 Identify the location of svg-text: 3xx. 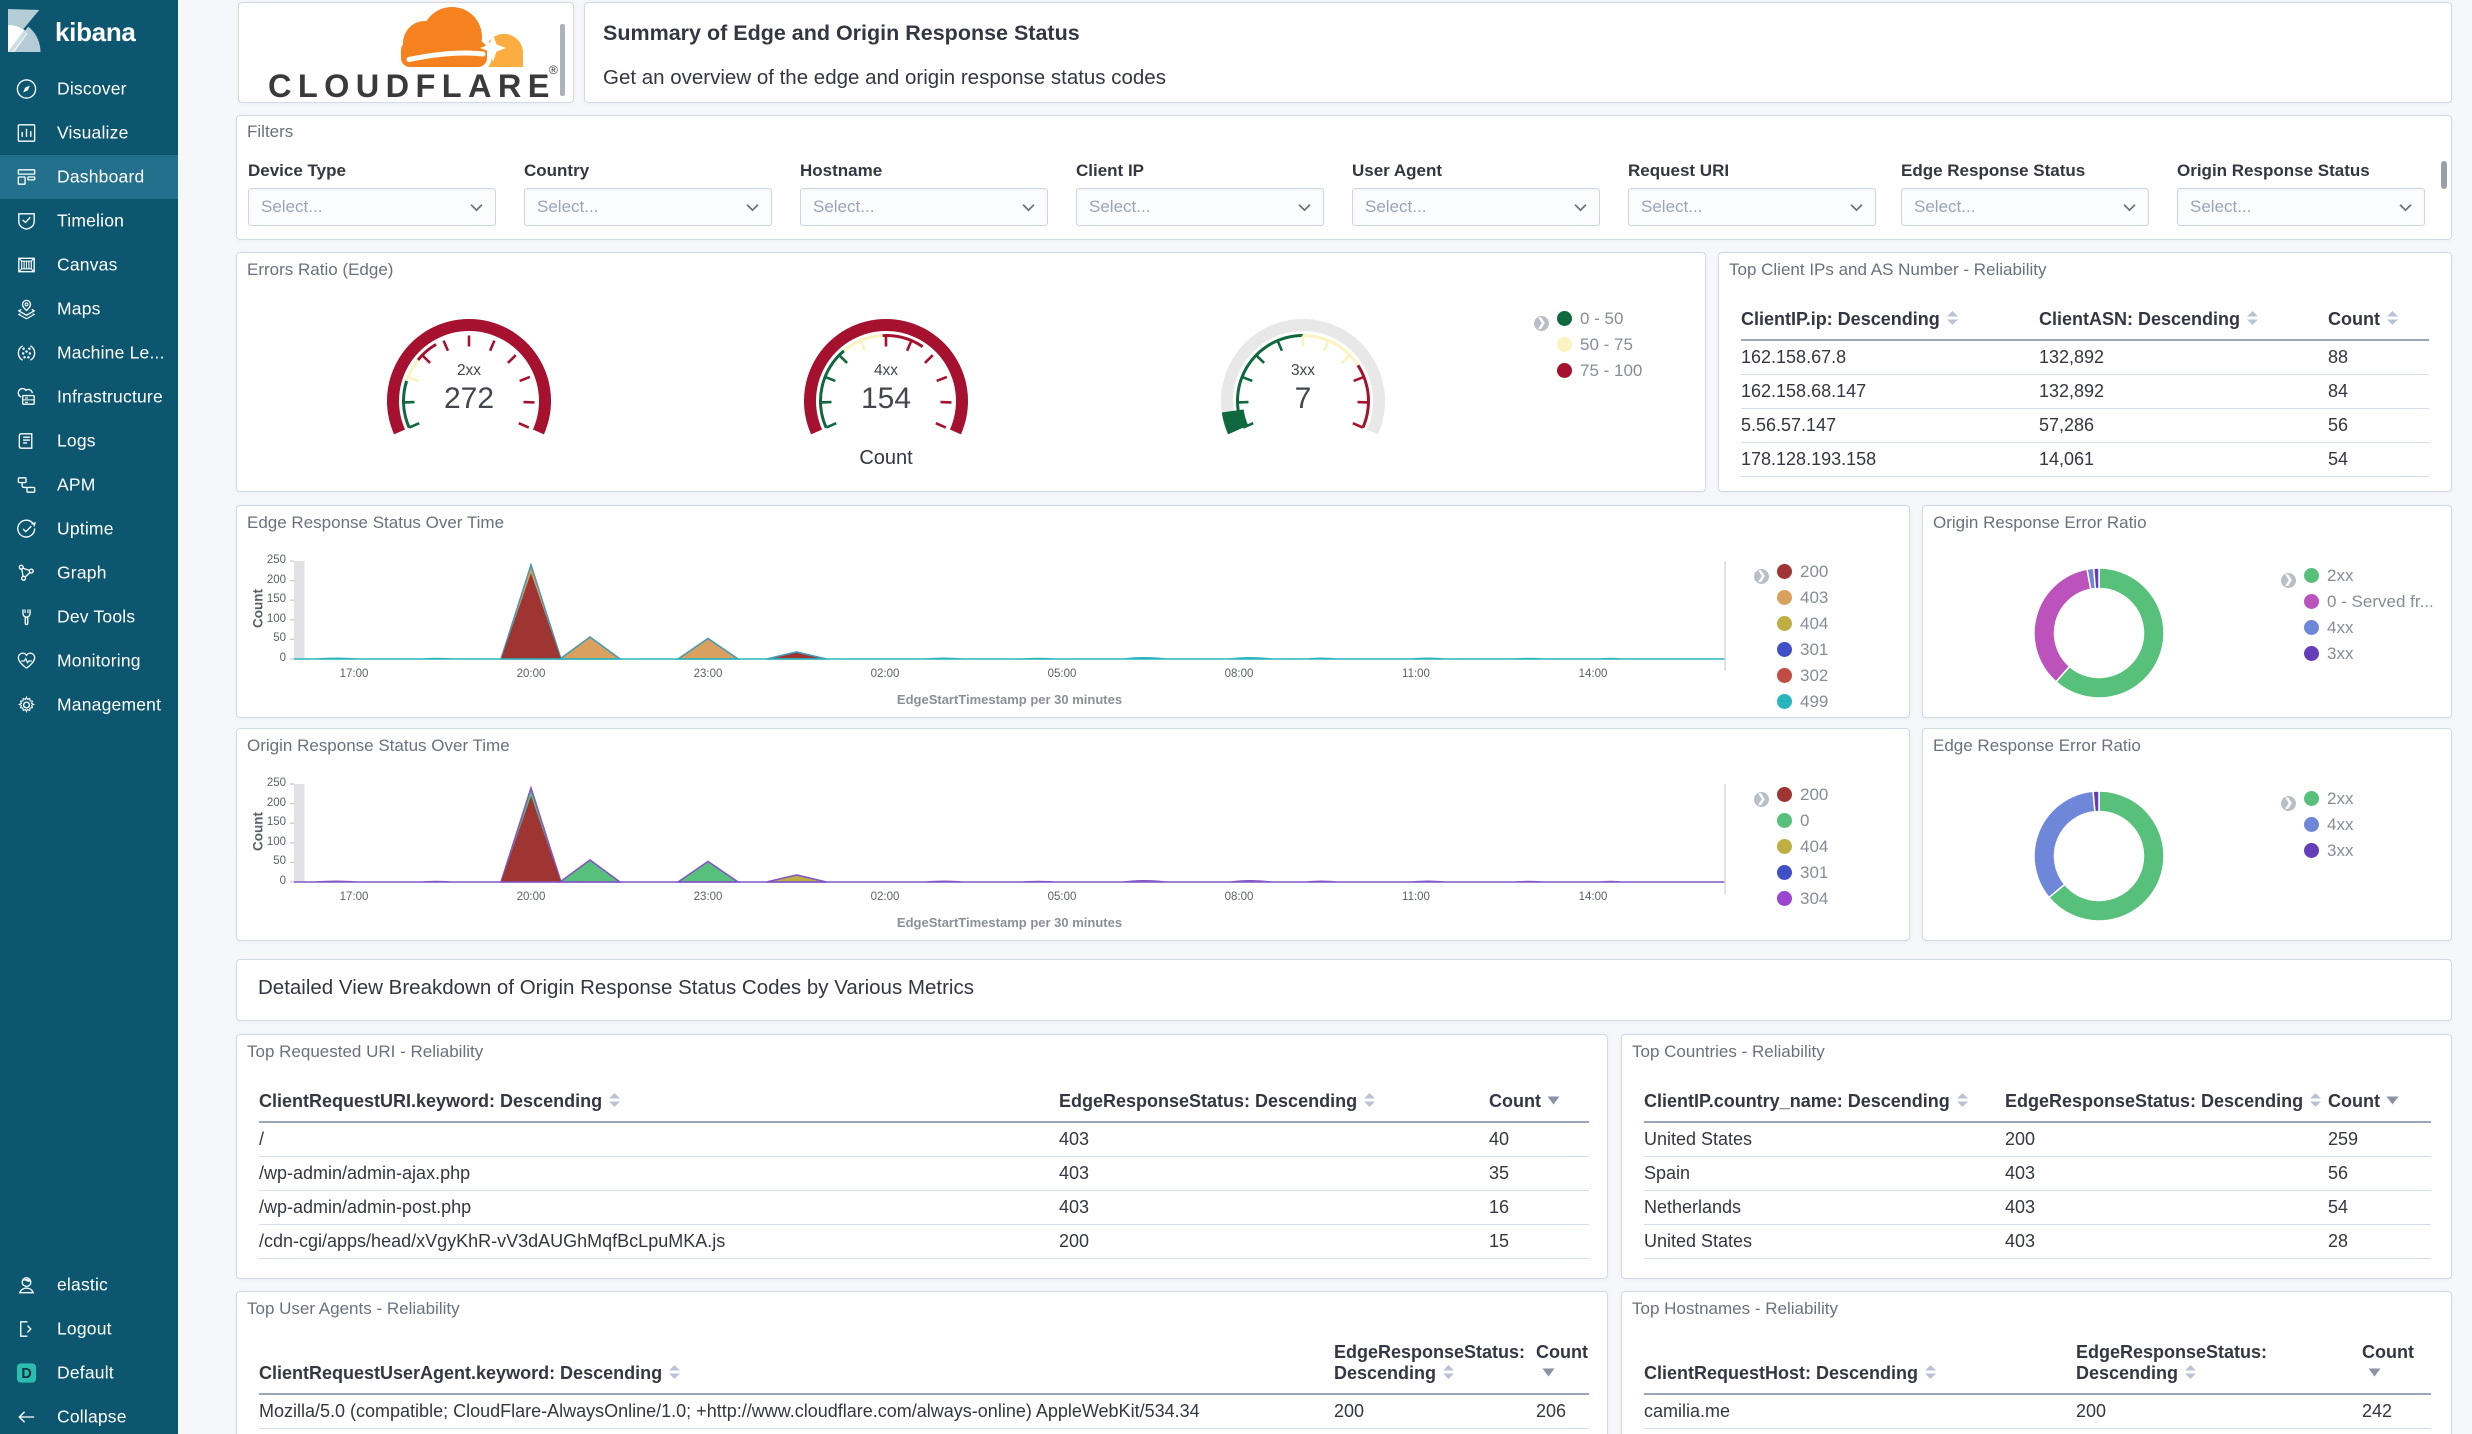
(1303, 370).